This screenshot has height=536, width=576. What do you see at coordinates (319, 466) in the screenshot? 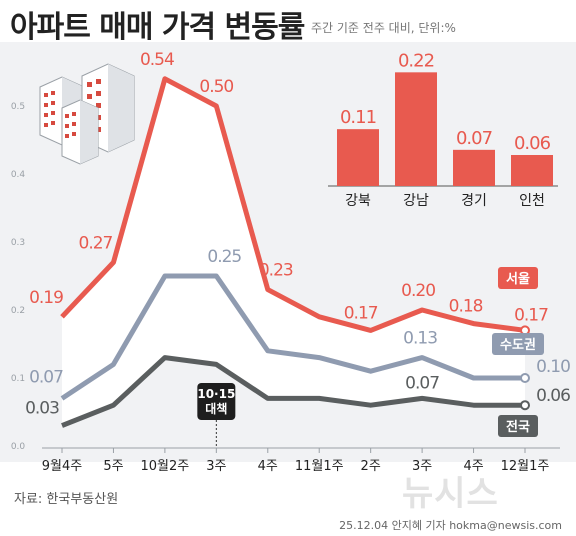
I see `x-tick-label: 11월1주` at bounding box center [319, 466].